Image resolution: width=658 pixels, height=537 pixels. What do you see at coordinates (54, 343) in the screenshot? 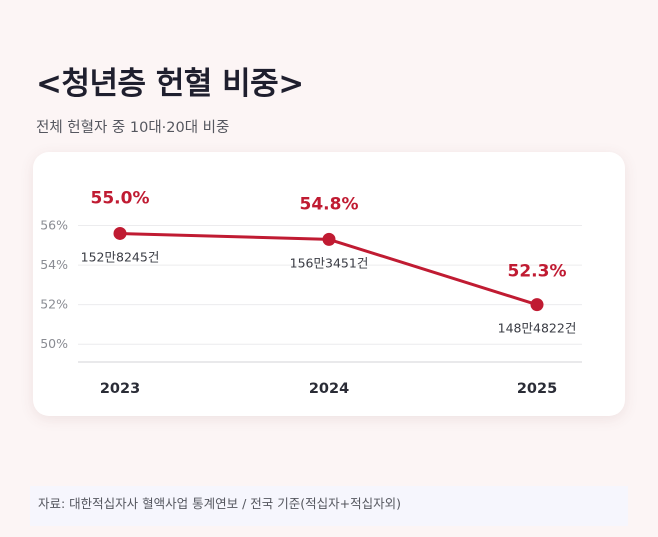
I see `y-tick-label: 50%` at bounding box center [54, 343].